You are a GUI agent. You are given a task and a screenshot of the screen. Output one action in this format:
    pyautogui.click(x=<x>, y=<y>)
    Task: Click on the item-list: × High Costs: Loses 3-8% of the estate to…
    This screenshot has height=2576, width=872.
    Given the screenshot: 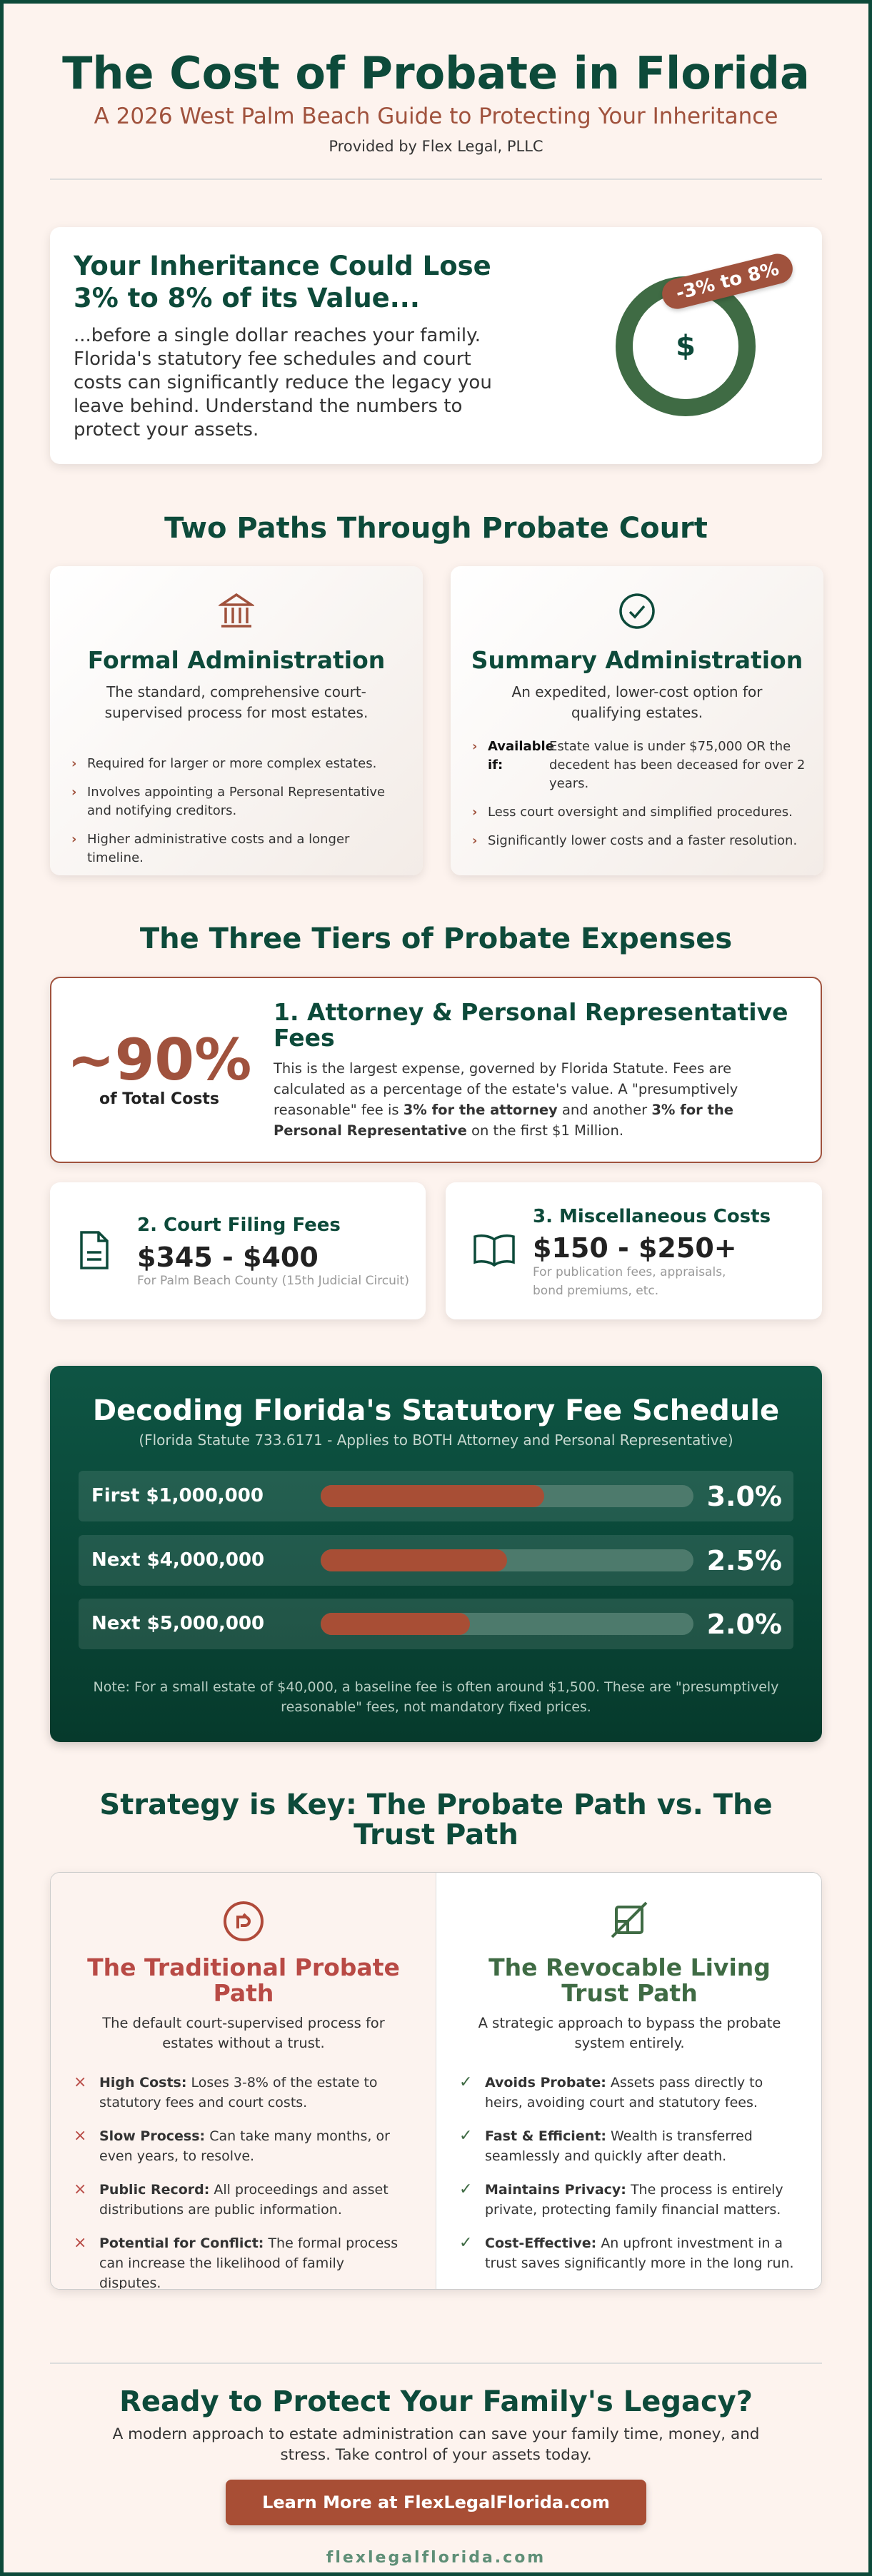 What is the action you would take?
    pyautogui.click(x=241, y=2182)
    